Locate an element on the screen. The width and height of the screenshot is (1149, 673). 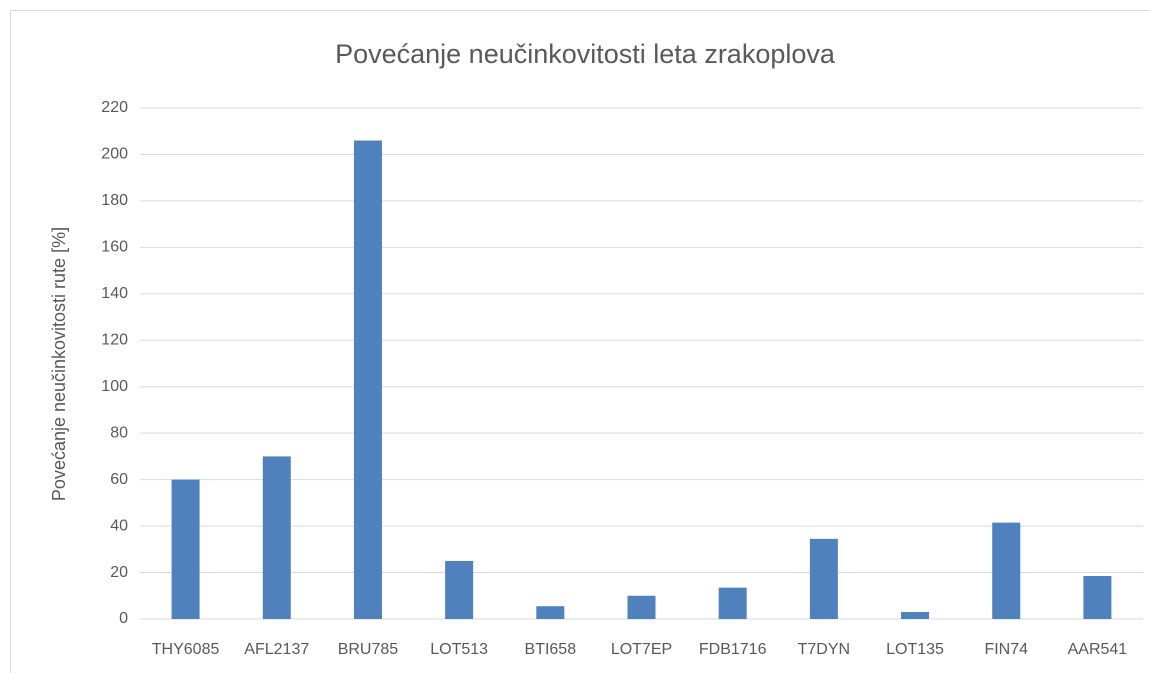
x-tick-label: LOT513 is located at coordinates (459, 649).